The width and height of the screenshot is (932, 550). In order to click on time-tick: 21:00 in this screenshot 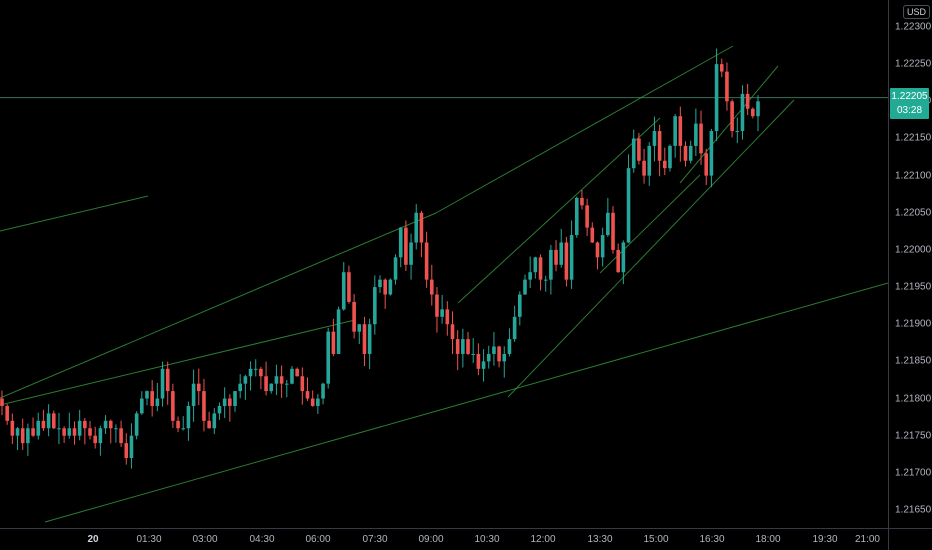, I will do `click(867, 539)`.